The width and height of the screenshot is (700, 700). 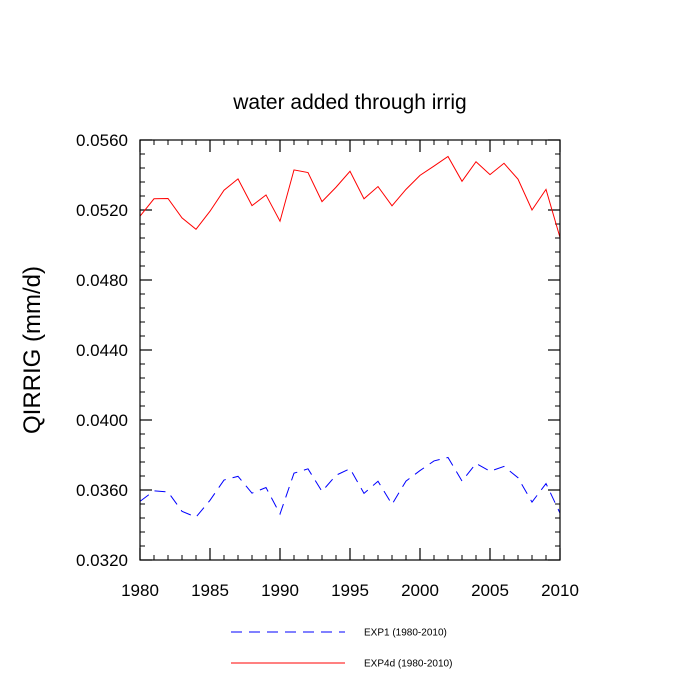 I want to click on y-tick-label: 0.0520, so click(x=102, y=210).